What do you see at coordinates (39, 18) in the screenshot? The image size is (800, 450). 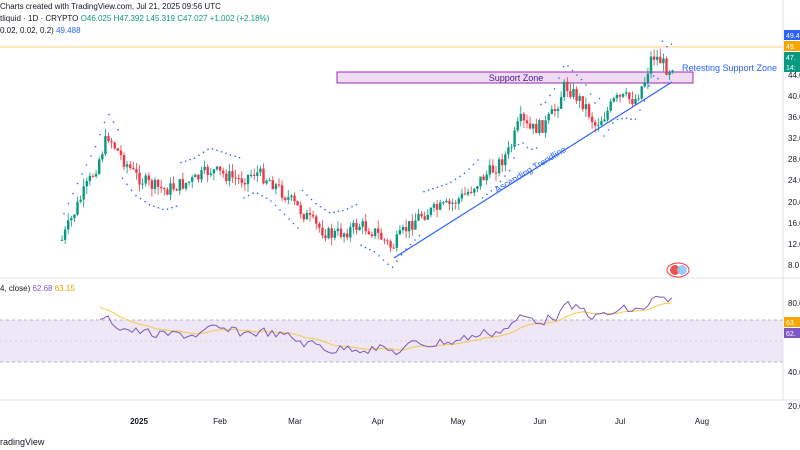 I see `symbol-name: tliquid · 1D · CRYPTO` at bounding box center [39, 18].